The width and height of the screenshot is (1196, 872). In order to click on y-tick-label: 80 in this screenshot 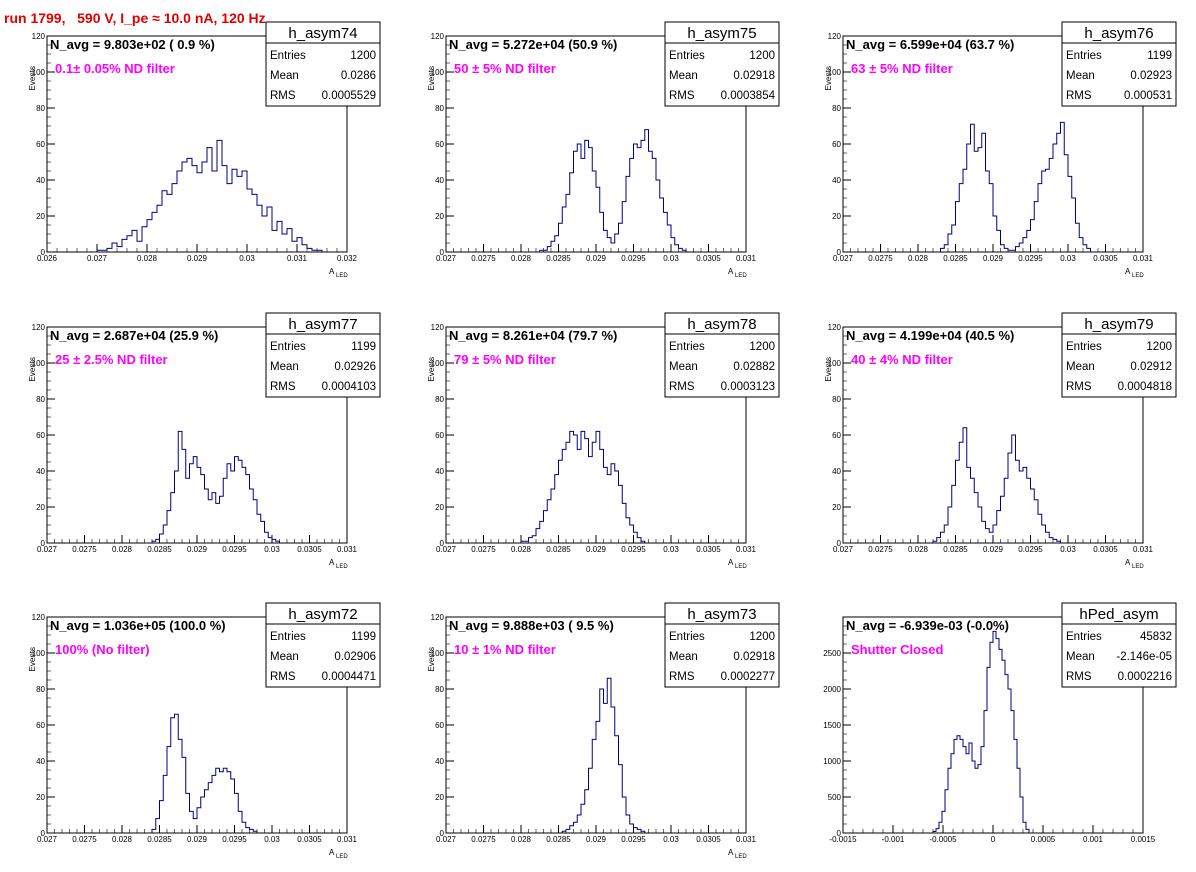, I will do `click(40, 399)`.